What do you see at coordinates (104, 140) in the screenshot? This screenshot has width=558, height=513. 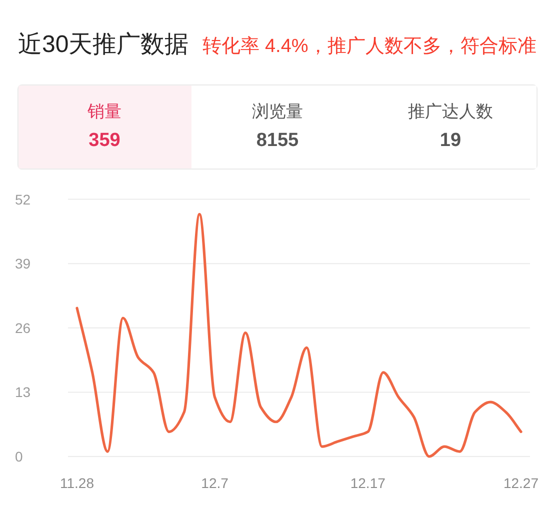 I see `data-label: 359` at bounding box center [104, 140].